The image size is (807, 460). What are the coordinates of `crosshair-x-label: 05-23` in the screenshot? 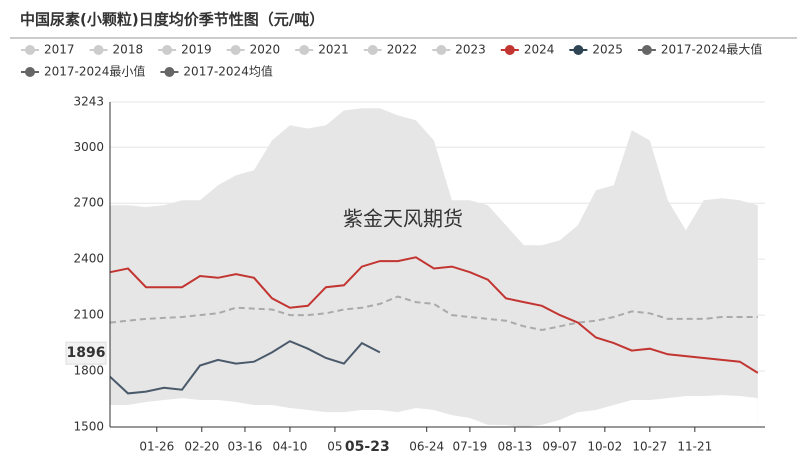 It's located at (367, 447).